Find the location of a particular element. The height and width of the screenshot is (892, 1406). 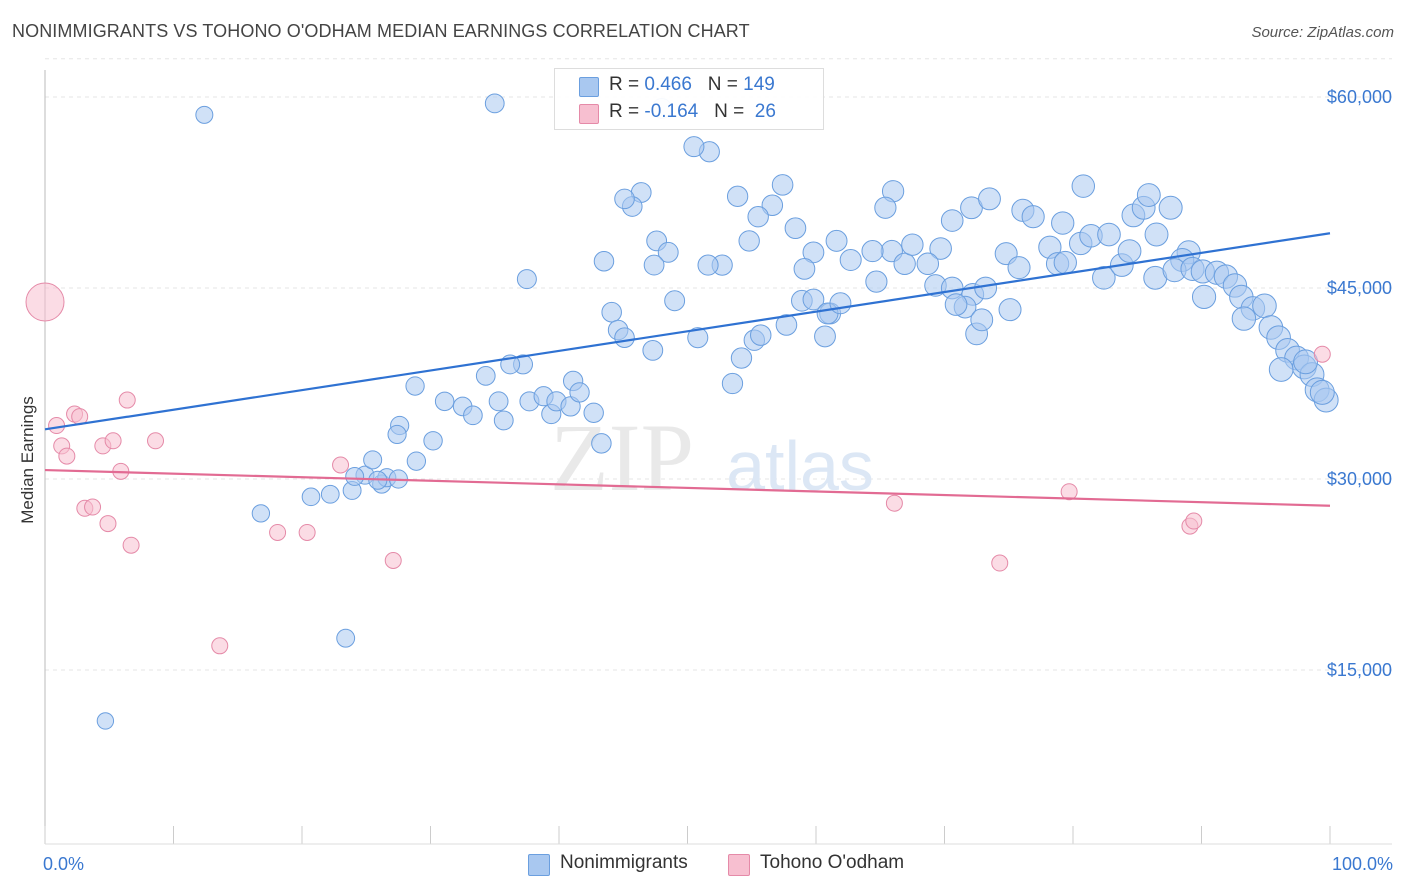

n-value: 149 is located at coordinates (759, 84).